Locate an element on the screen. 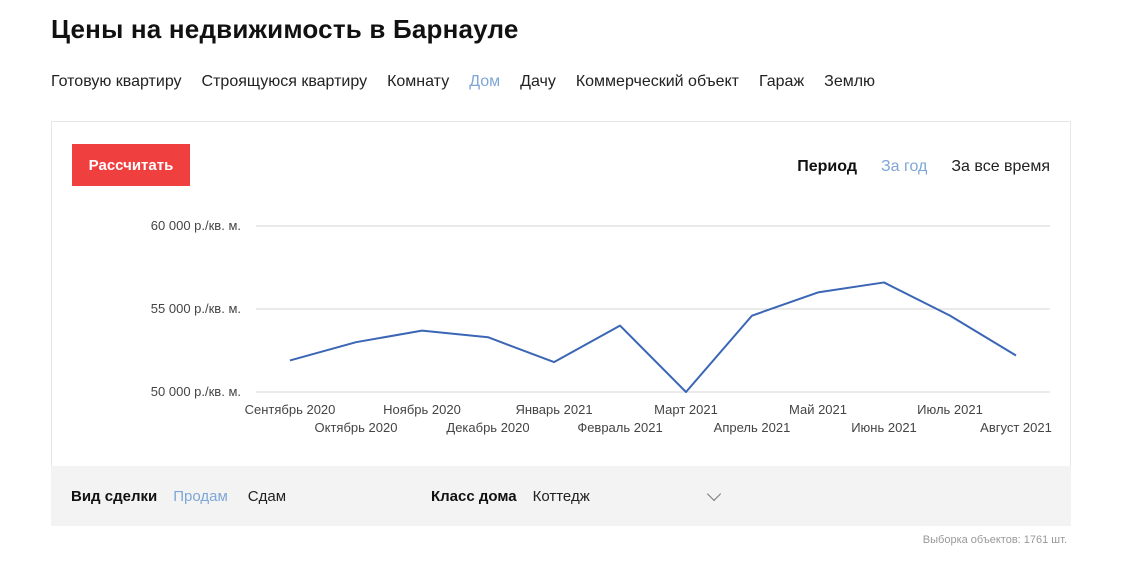  period-selector: Период За год За все время is located at coordinates (923, 167).